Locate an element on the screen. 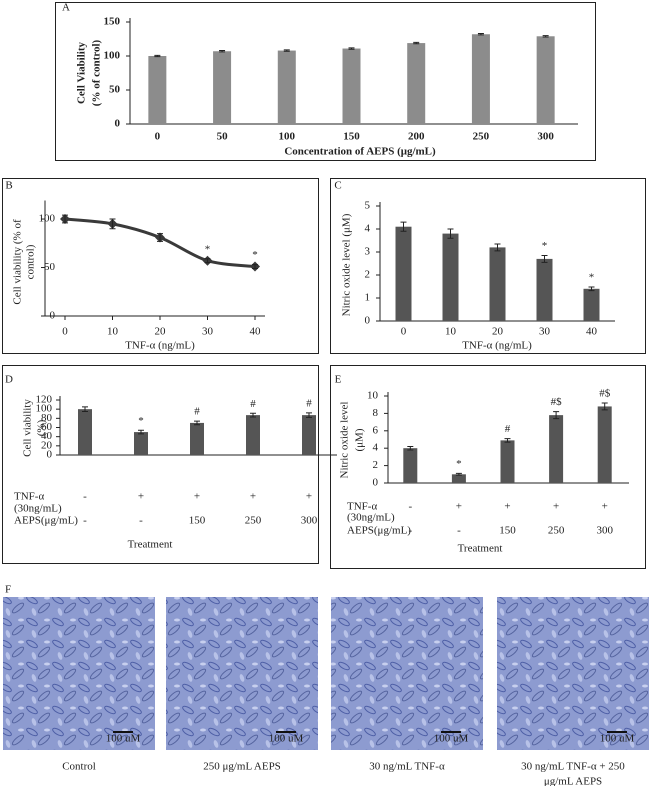 The image size is (651, 786). y-tick-label: 40 is located at coordinates (47, 436).